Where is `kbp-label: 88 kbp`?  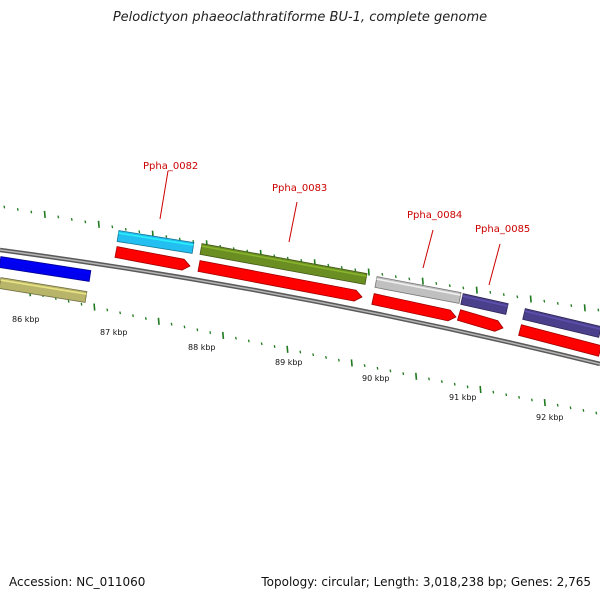 kbp-label: 88 kbp is located at coordinates (202, 347).